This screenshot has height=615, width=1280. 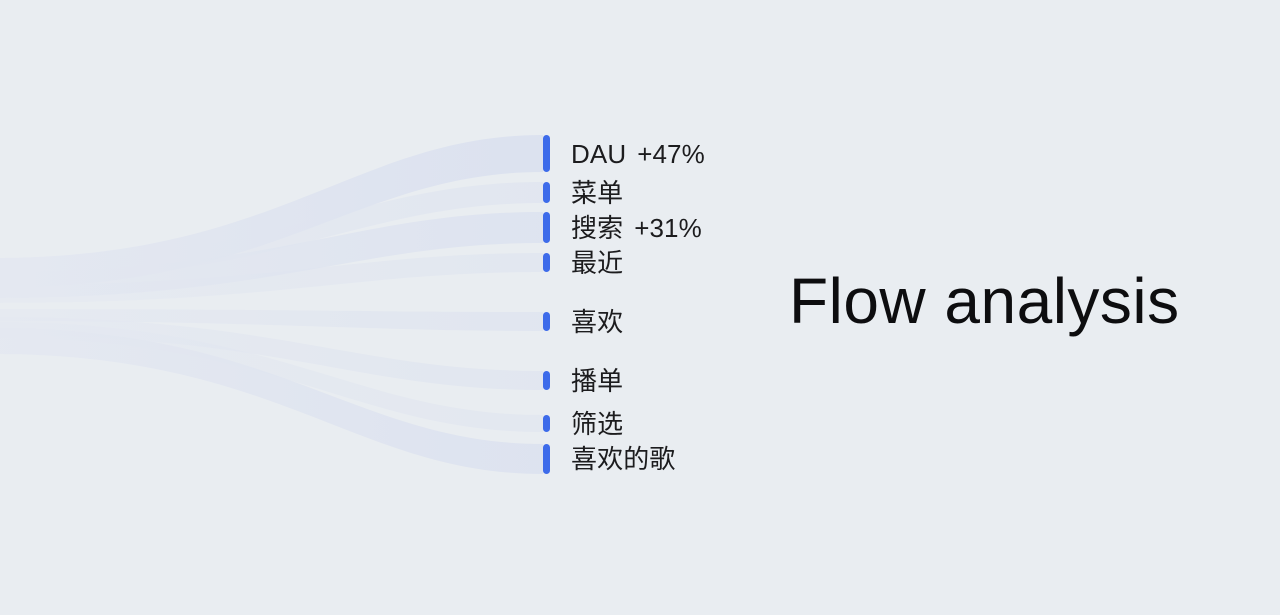 What do you see at coordinates (628, 459) in the screenshot?
I see `node-label: 喜欢的歌` at bounding box center [628, 459].